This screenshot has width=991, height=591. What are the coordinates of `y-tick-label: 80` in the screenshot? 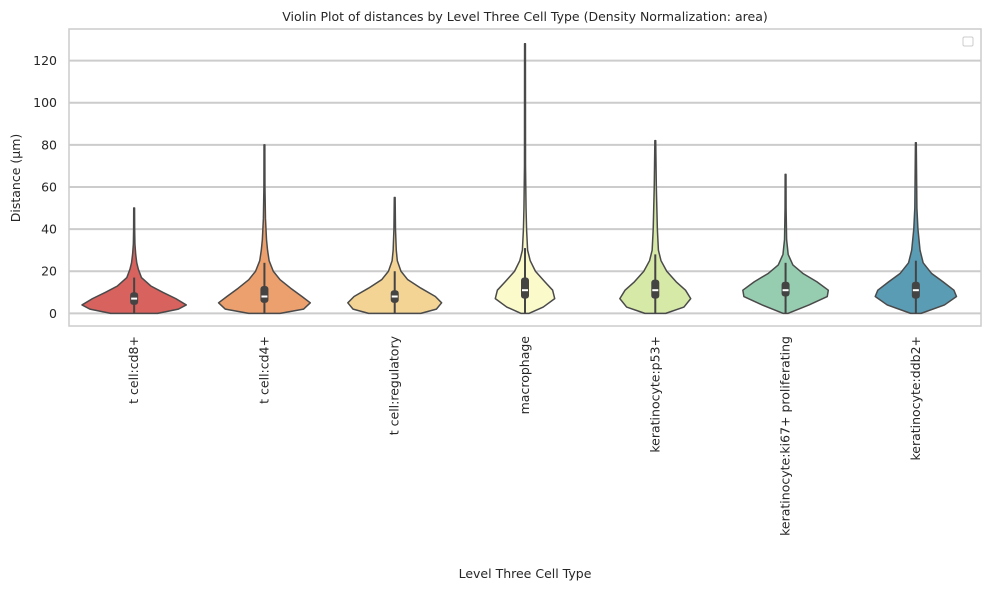 It's located at (49, 144).